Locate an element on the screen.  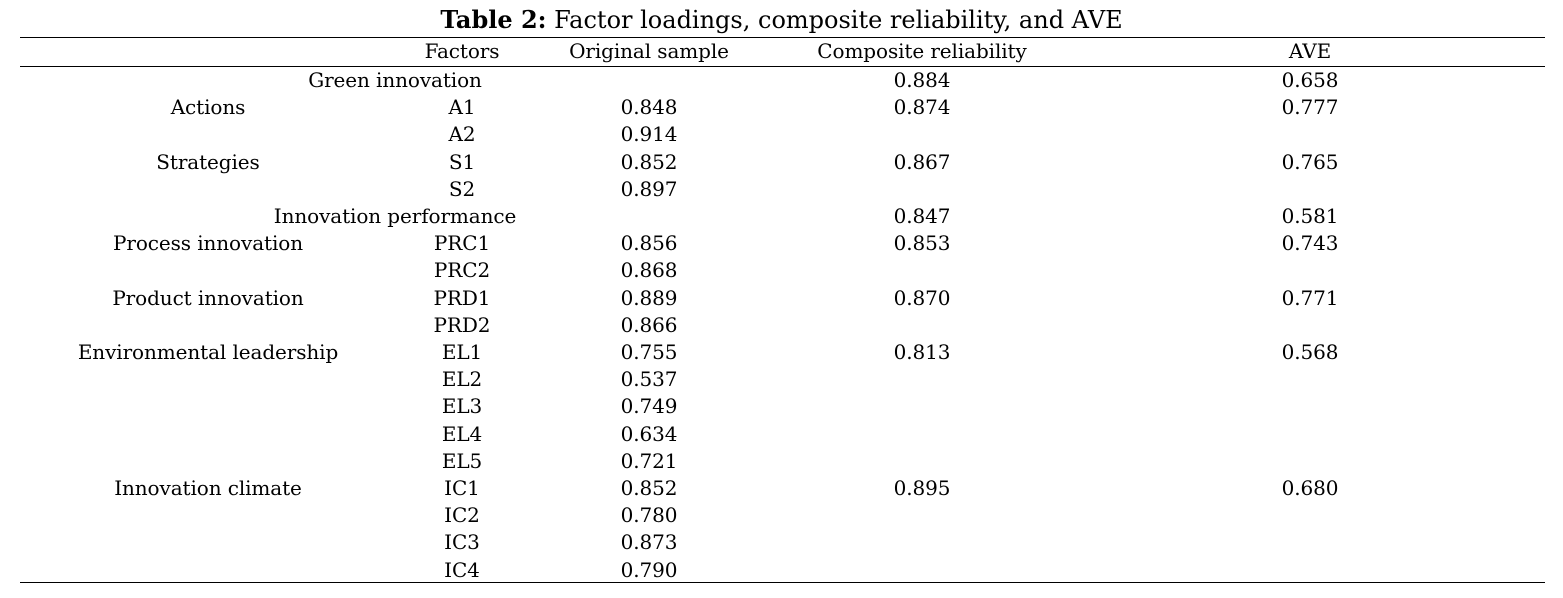
loading-value: 0.897 is located at coordinates (649, 188).